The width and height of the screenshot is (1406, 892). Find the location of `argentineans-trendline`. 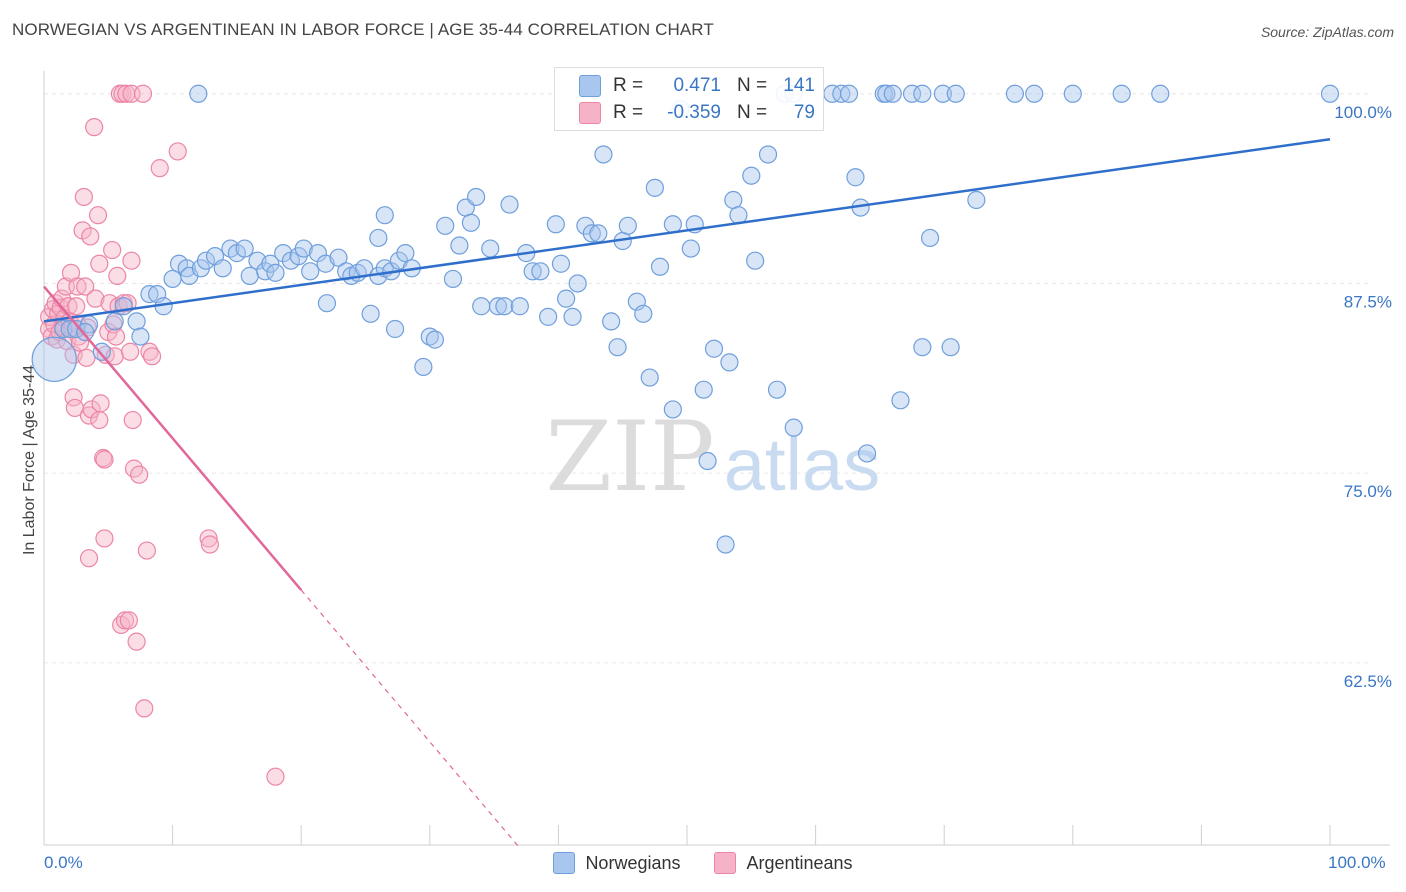

argentineans-trendline is located at coordinates (173, 438).